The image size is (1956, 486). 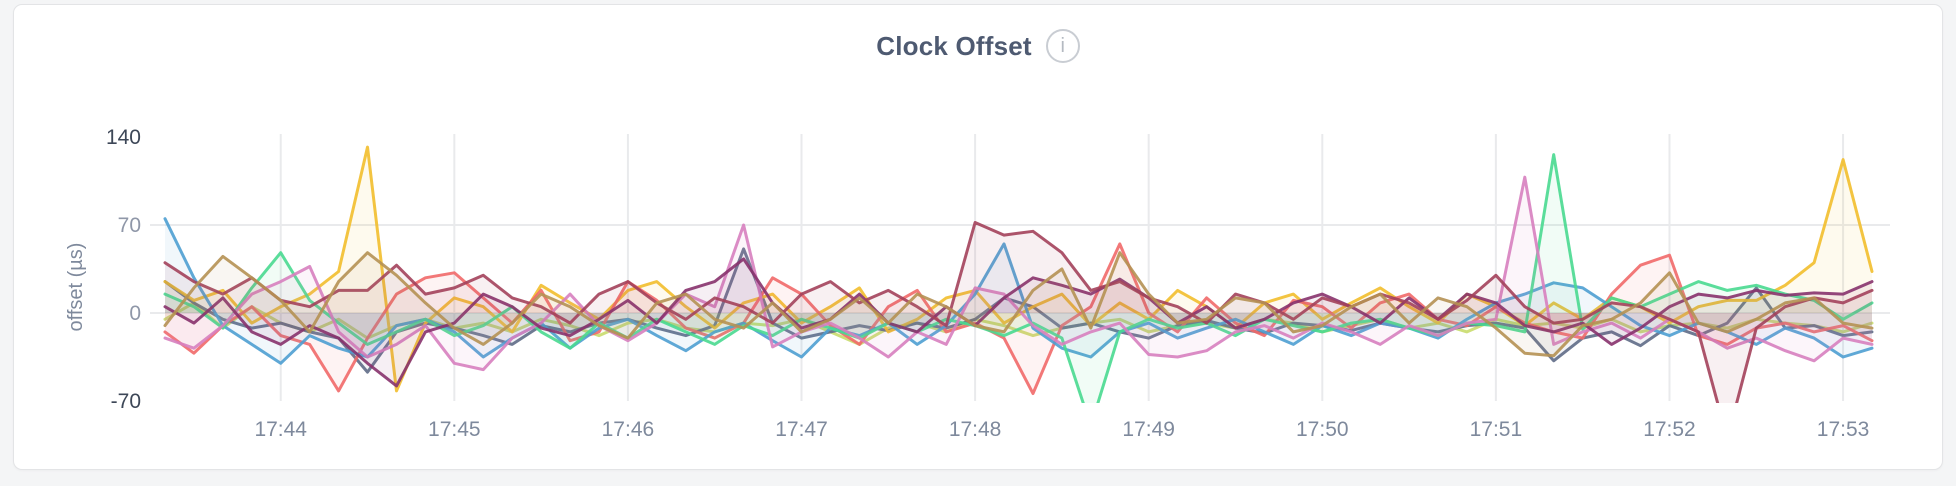 I want to click on x-tick-label-17:49: 17:49, so click(x=1148, y=429).